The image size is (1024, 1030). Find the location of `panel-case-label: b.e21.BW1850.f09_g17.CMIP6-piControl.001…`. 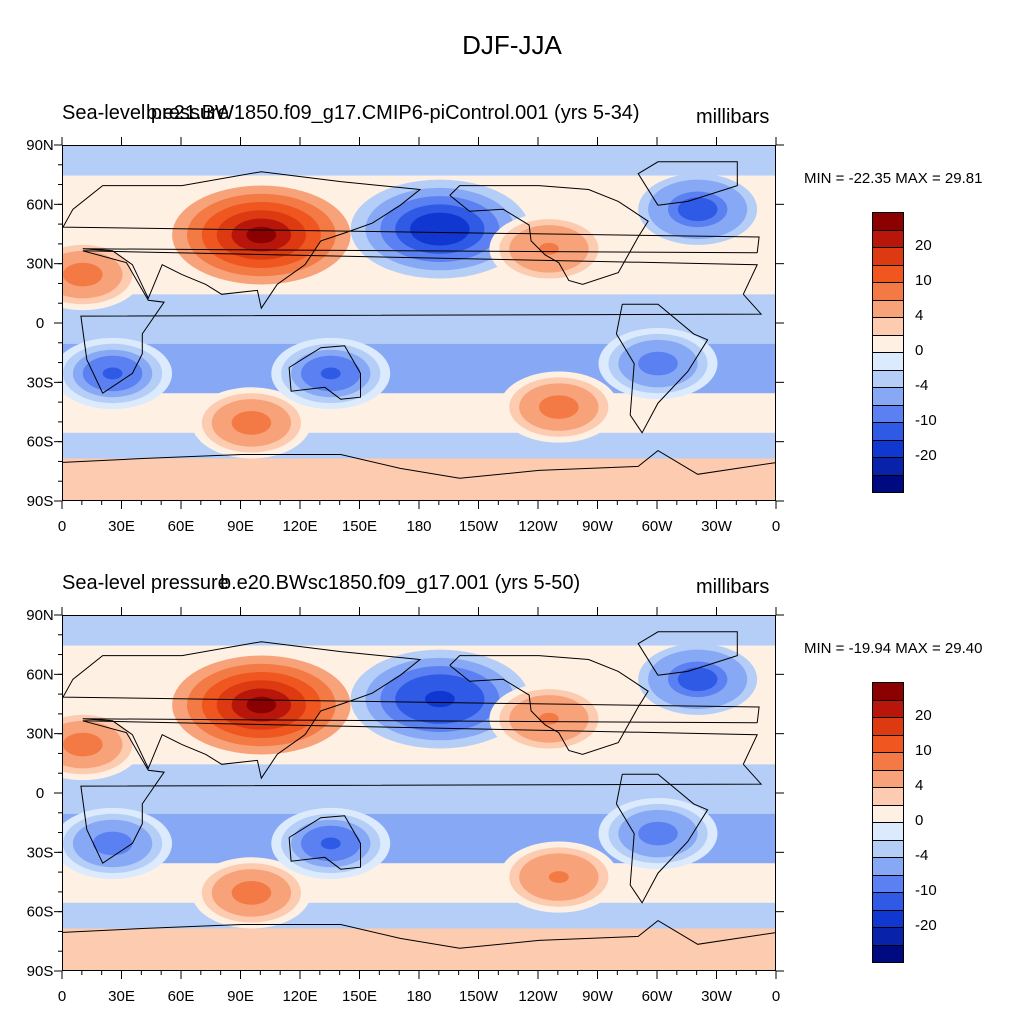

panel-case-label: b.e21.BW1850.f09_g17.CMIP6-piControl.001… is located at coordinates (393, 113).